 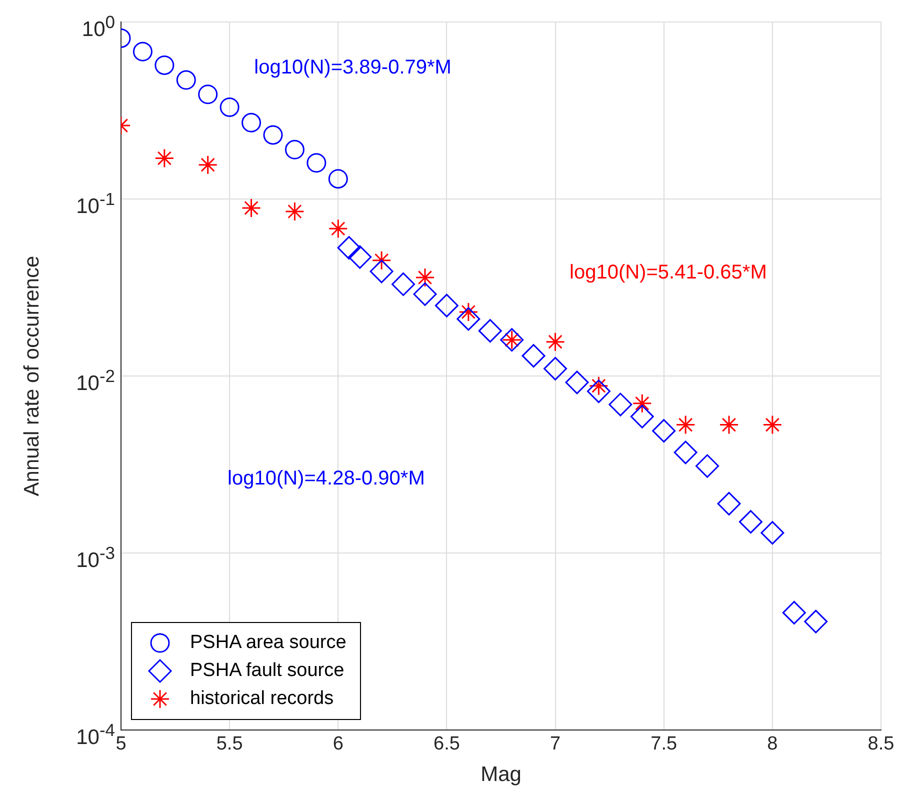 I want to click on x-tick-label: 5, so click(x=121, y=744).